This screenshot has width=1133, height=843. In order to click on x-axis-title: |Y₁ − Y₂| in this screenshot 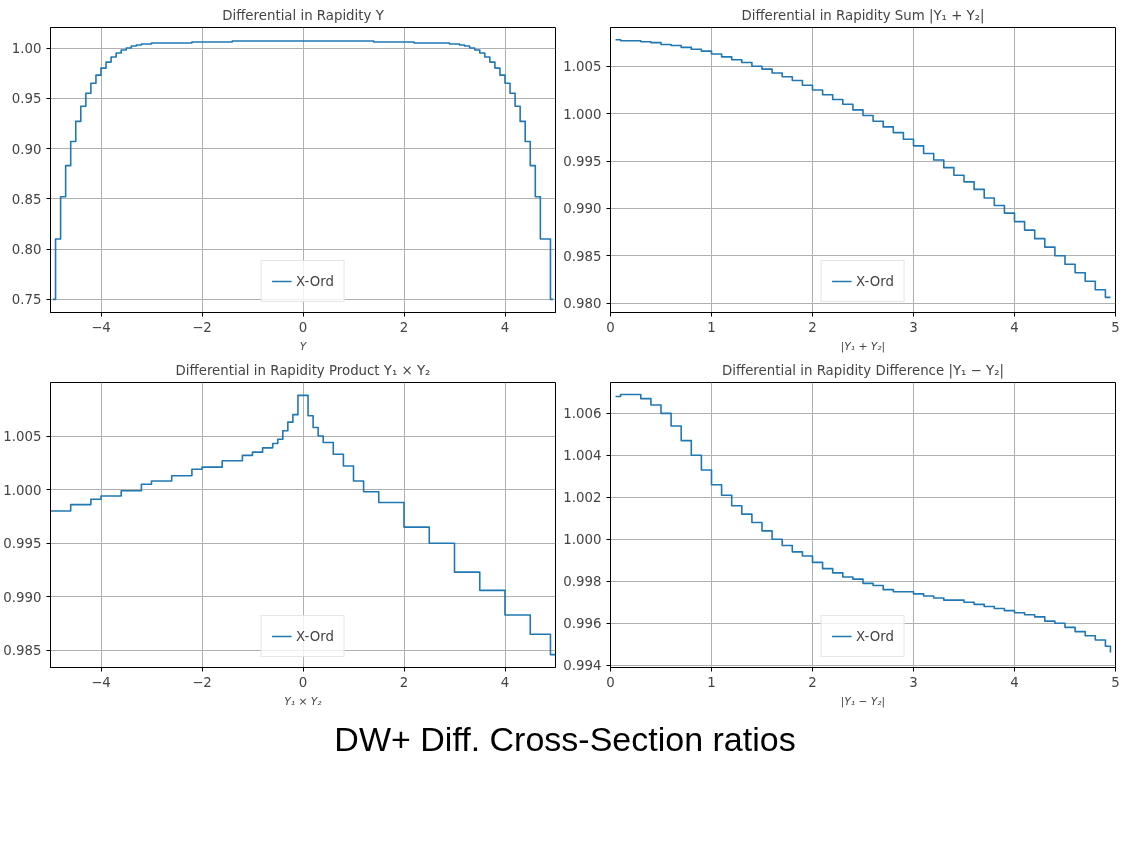, I will do `click(863, 701)`.